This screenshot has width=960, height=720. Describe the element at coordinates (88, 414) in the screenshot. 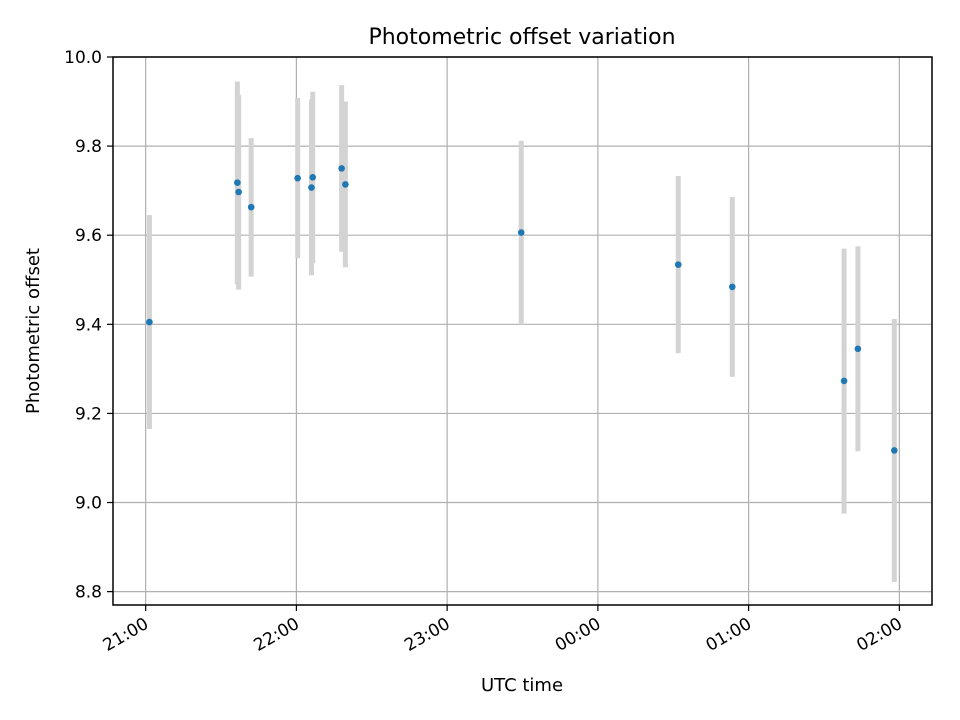

I see `y-tick-label: 9.2` at that location.